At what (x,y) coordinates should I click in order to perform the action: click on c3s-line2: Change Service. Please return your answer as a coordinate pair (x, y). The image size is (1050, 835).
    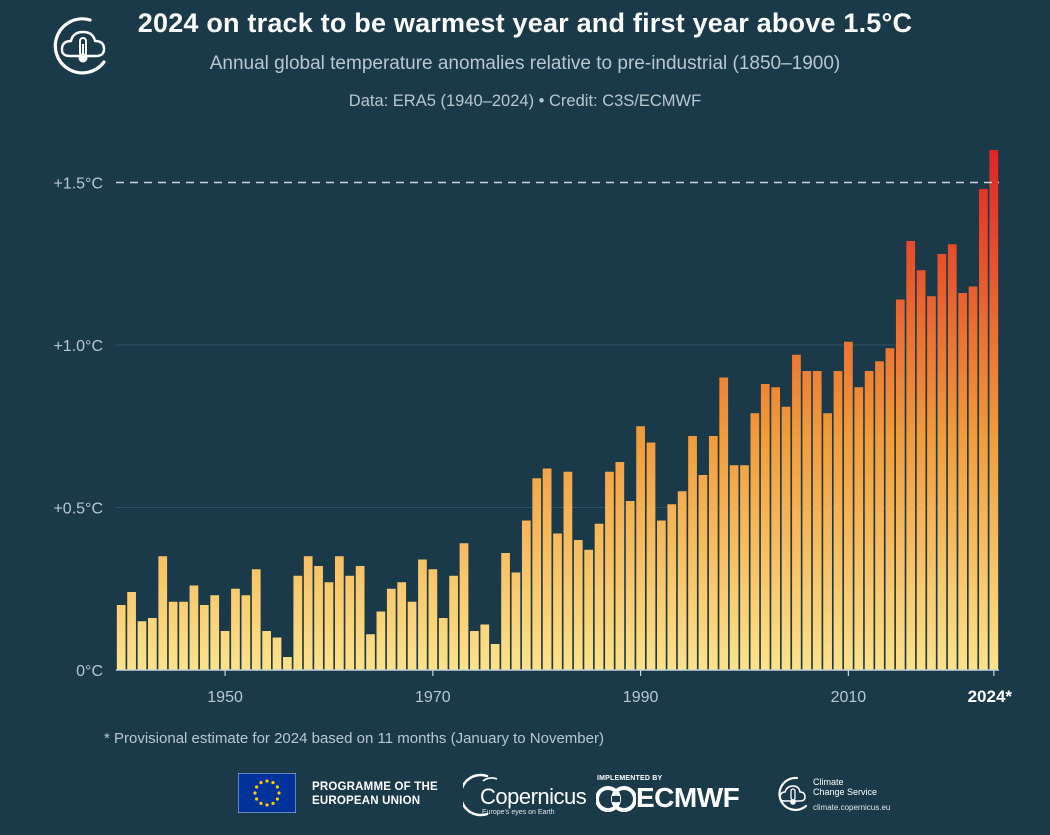
    Looking at the image, I should click on (845, 792).